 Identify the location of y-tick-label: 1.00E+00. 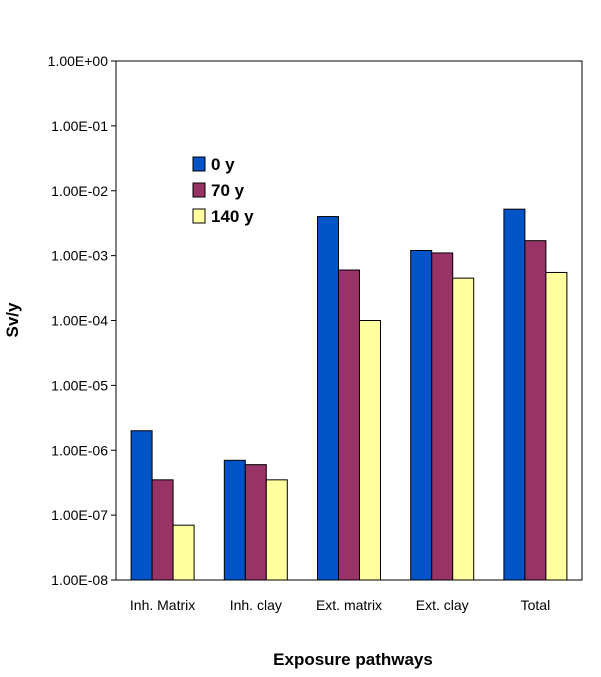
(78, 61).